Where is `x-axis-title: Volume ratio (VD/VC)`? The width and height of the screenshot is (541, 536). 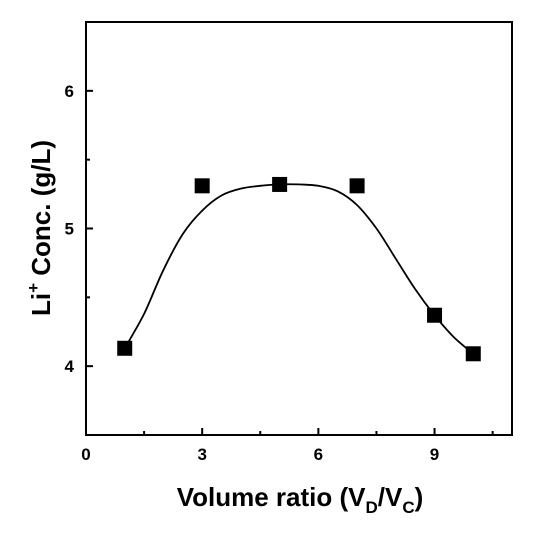
x-axis-title: Volume ratio (VD/VC) is located at coordinates (300, 499).